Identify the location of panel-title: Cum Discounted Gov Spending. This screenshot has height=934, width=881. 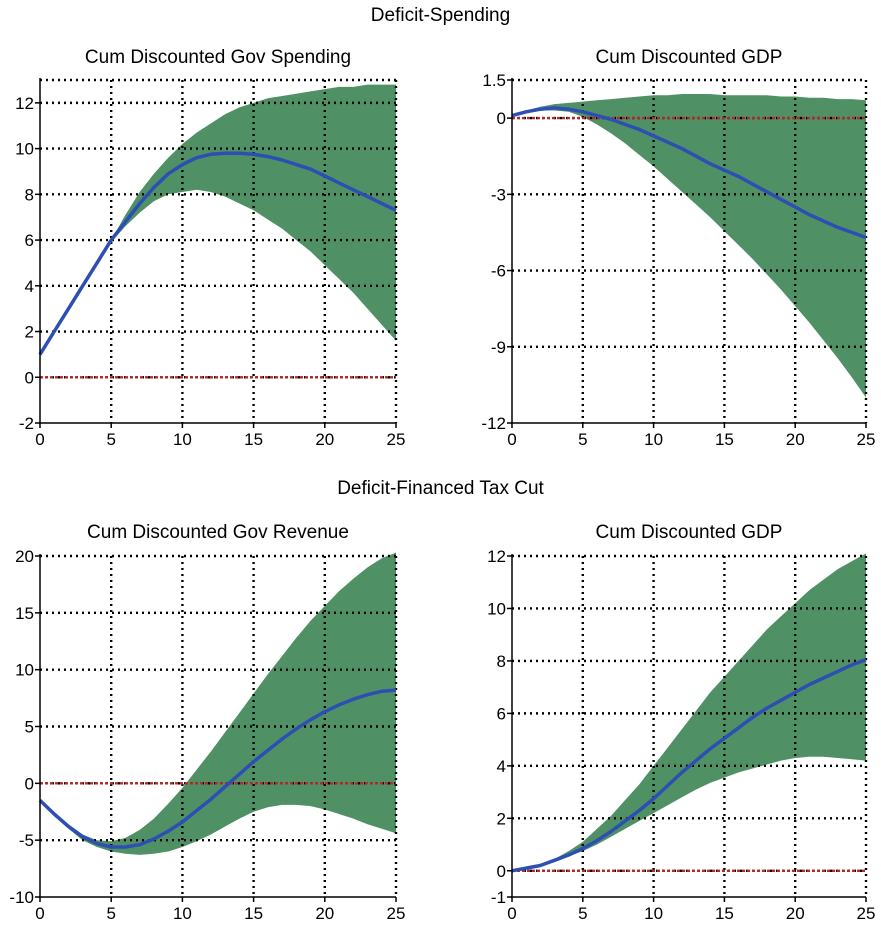
(218, 57).